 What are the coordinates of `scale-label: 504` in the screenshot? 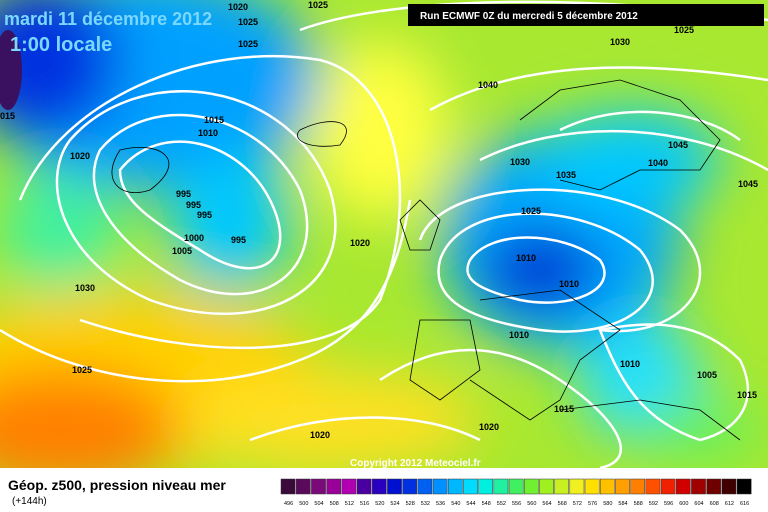 It's located at (318, 504).